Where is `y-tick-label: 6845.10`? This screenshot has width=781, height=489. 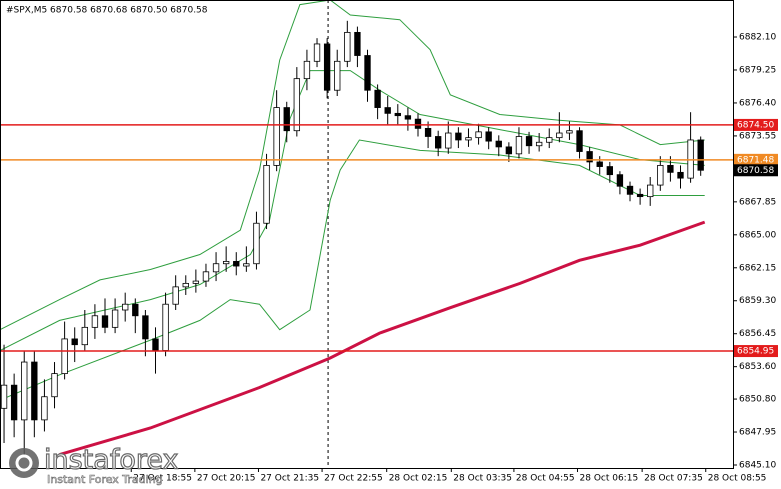 y-tick-label: 6845.10 is located at coordinates (757, 465).